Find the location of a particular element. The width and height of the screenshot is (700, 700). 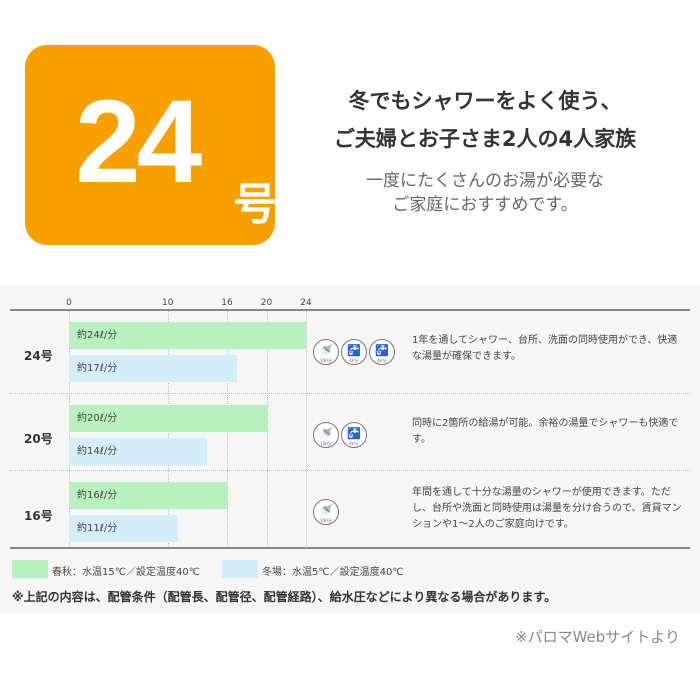

legend-autumn: 春秋：水温15℃／設定温度40℃ is located at coordinates (126, 572).